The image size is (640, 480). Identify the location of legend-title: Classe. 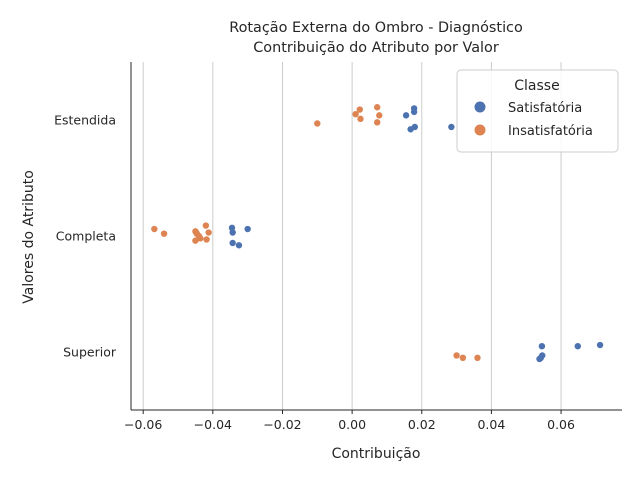
(536, 86).